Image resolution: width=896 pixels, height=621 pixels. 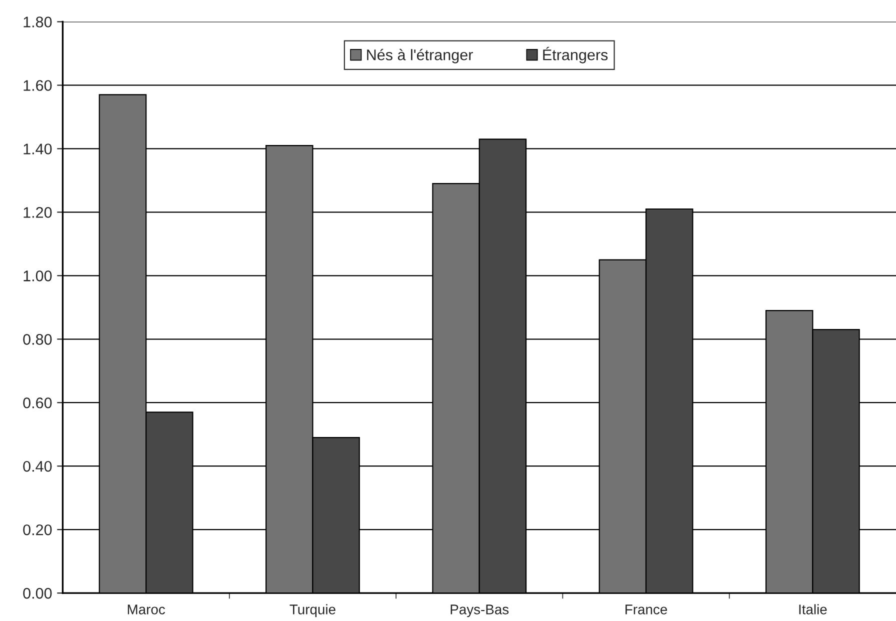 What do you see at coordinates (37, 530) in the screenshot?
I see `y-tick-label: 0.20` at bounding box center [37, 530].